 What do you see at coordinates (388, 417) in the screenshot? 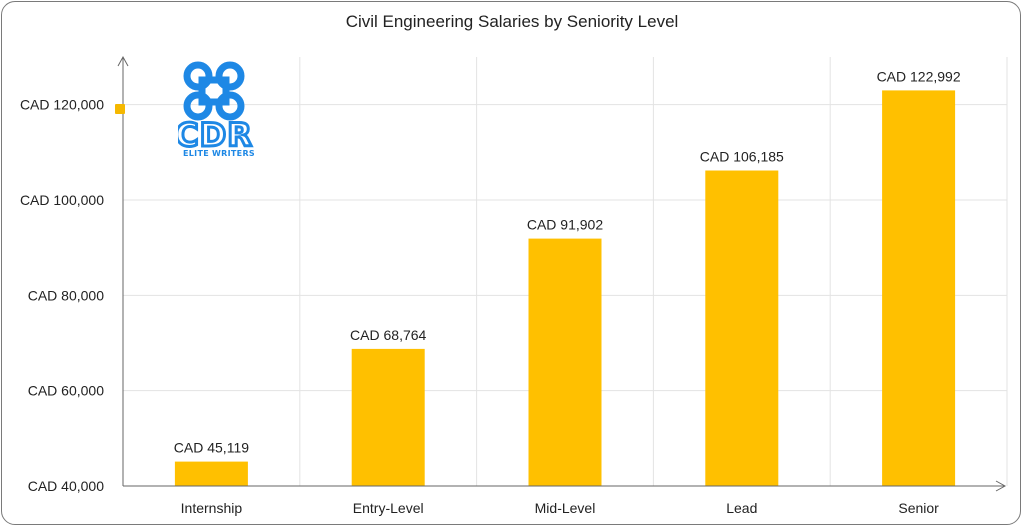
I see `bar-entry-level` at bounding box center [388, 417].